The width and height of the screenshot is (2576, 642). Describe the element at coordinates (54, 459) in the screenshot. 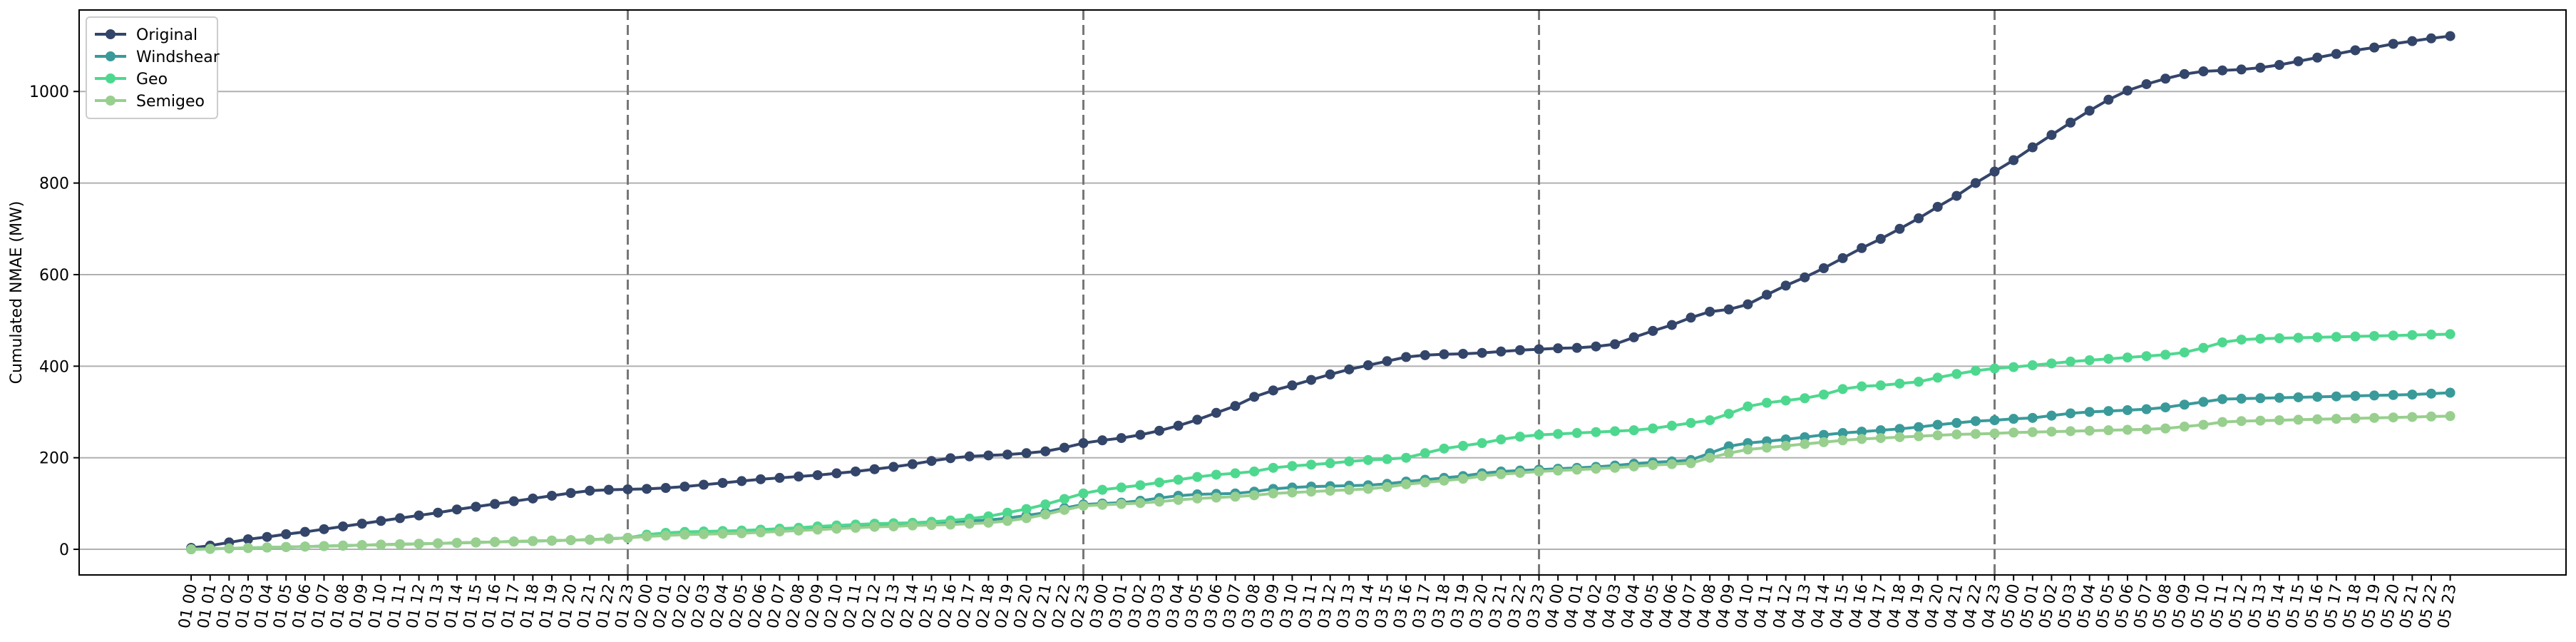

I see `y-tick-label: 200` at that location.